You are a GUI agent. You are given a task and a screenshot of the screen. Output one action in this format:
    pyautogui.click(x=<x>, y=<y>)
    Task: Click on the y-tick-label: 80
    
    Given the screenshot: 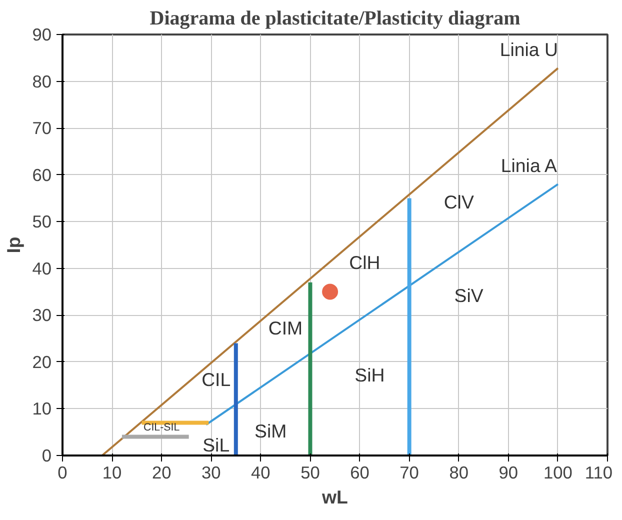 What is the action you would take?
    pyautogui.click(x=42, y=81)
    